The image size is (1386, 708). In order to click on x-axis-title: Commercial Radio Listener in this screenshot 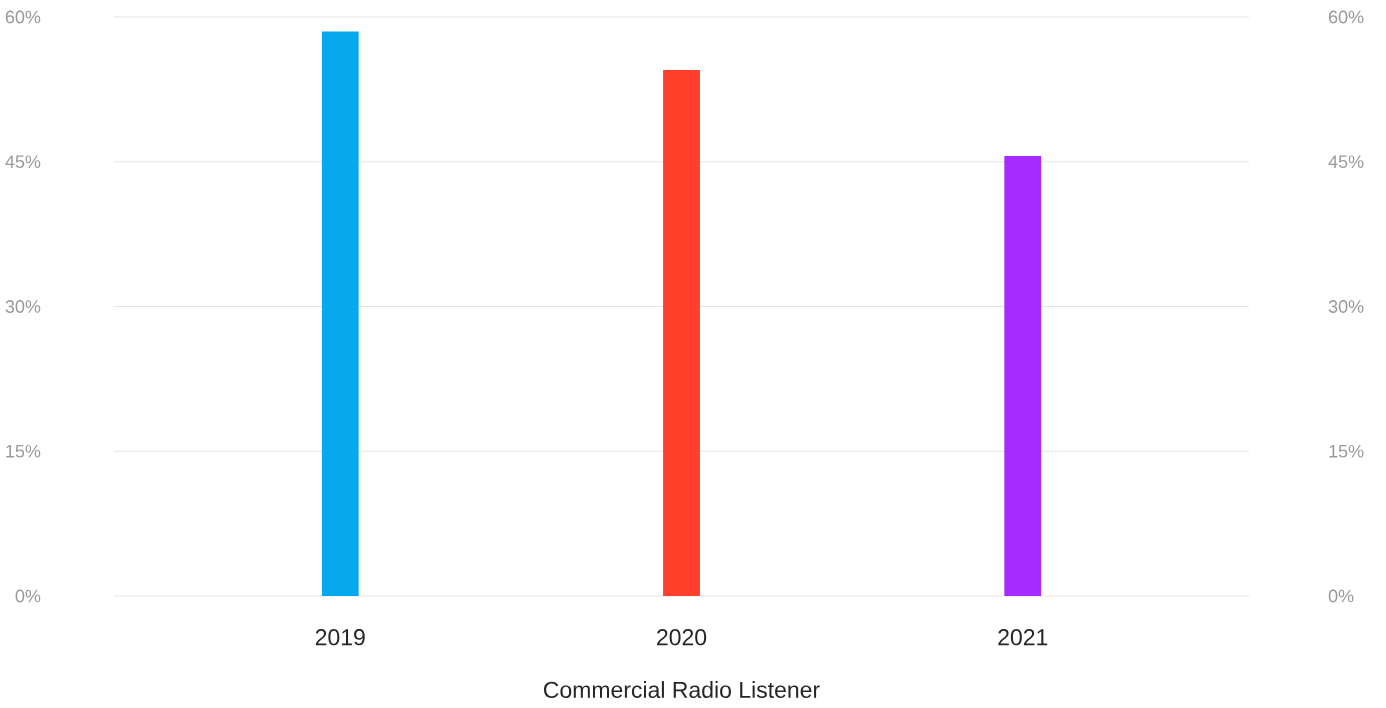, I will do `click(681, 689)`.